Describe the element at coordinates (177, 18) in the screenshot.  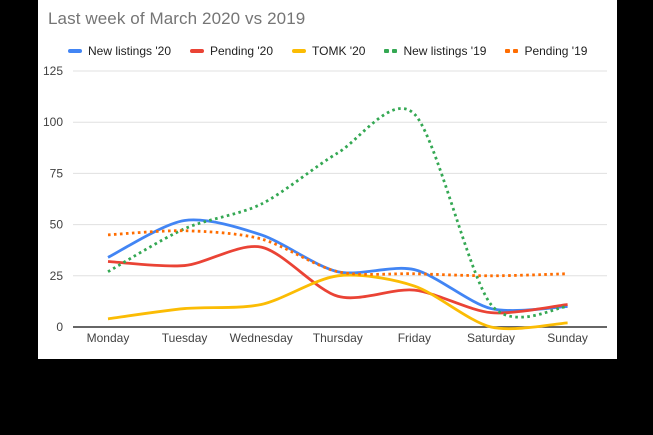
I see `chart-title: Last week of March 2020 vs 2019` at that location.